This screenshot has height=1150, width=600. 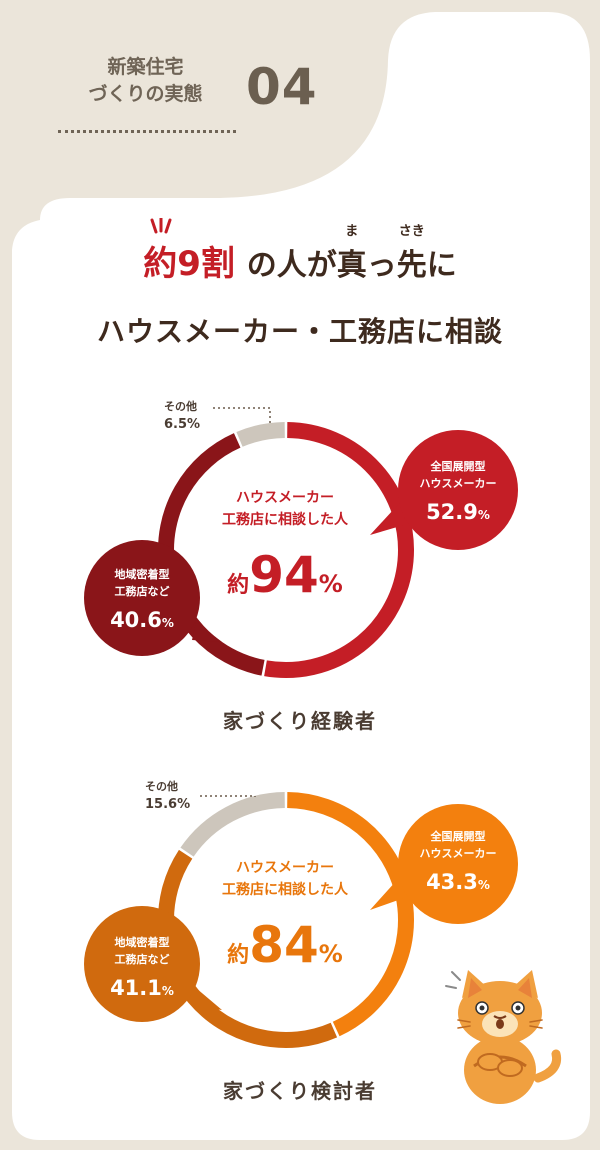 What do you see at coordinates (136, 620) in the screenshot?
I see `chart1-builder-value: 40.6` at bounding box center [136, 620].